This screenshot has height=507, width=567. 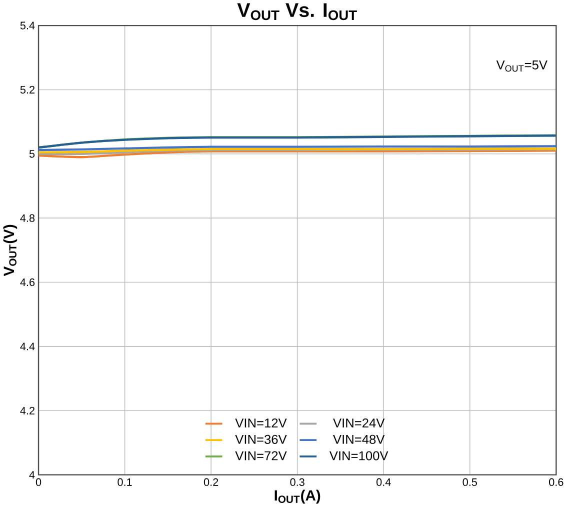 I want to click on chart-title: V$_{OUT}$ Vs. I$_{OUT}$, so click(x=297, y=11).